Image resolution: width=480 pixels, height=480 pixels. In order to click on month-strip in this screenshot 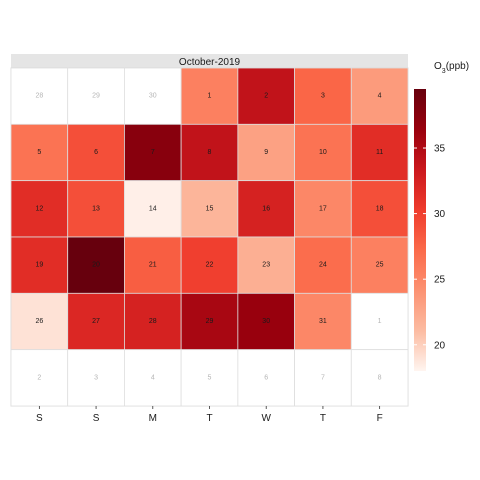, I will do `click(209, 61)`.